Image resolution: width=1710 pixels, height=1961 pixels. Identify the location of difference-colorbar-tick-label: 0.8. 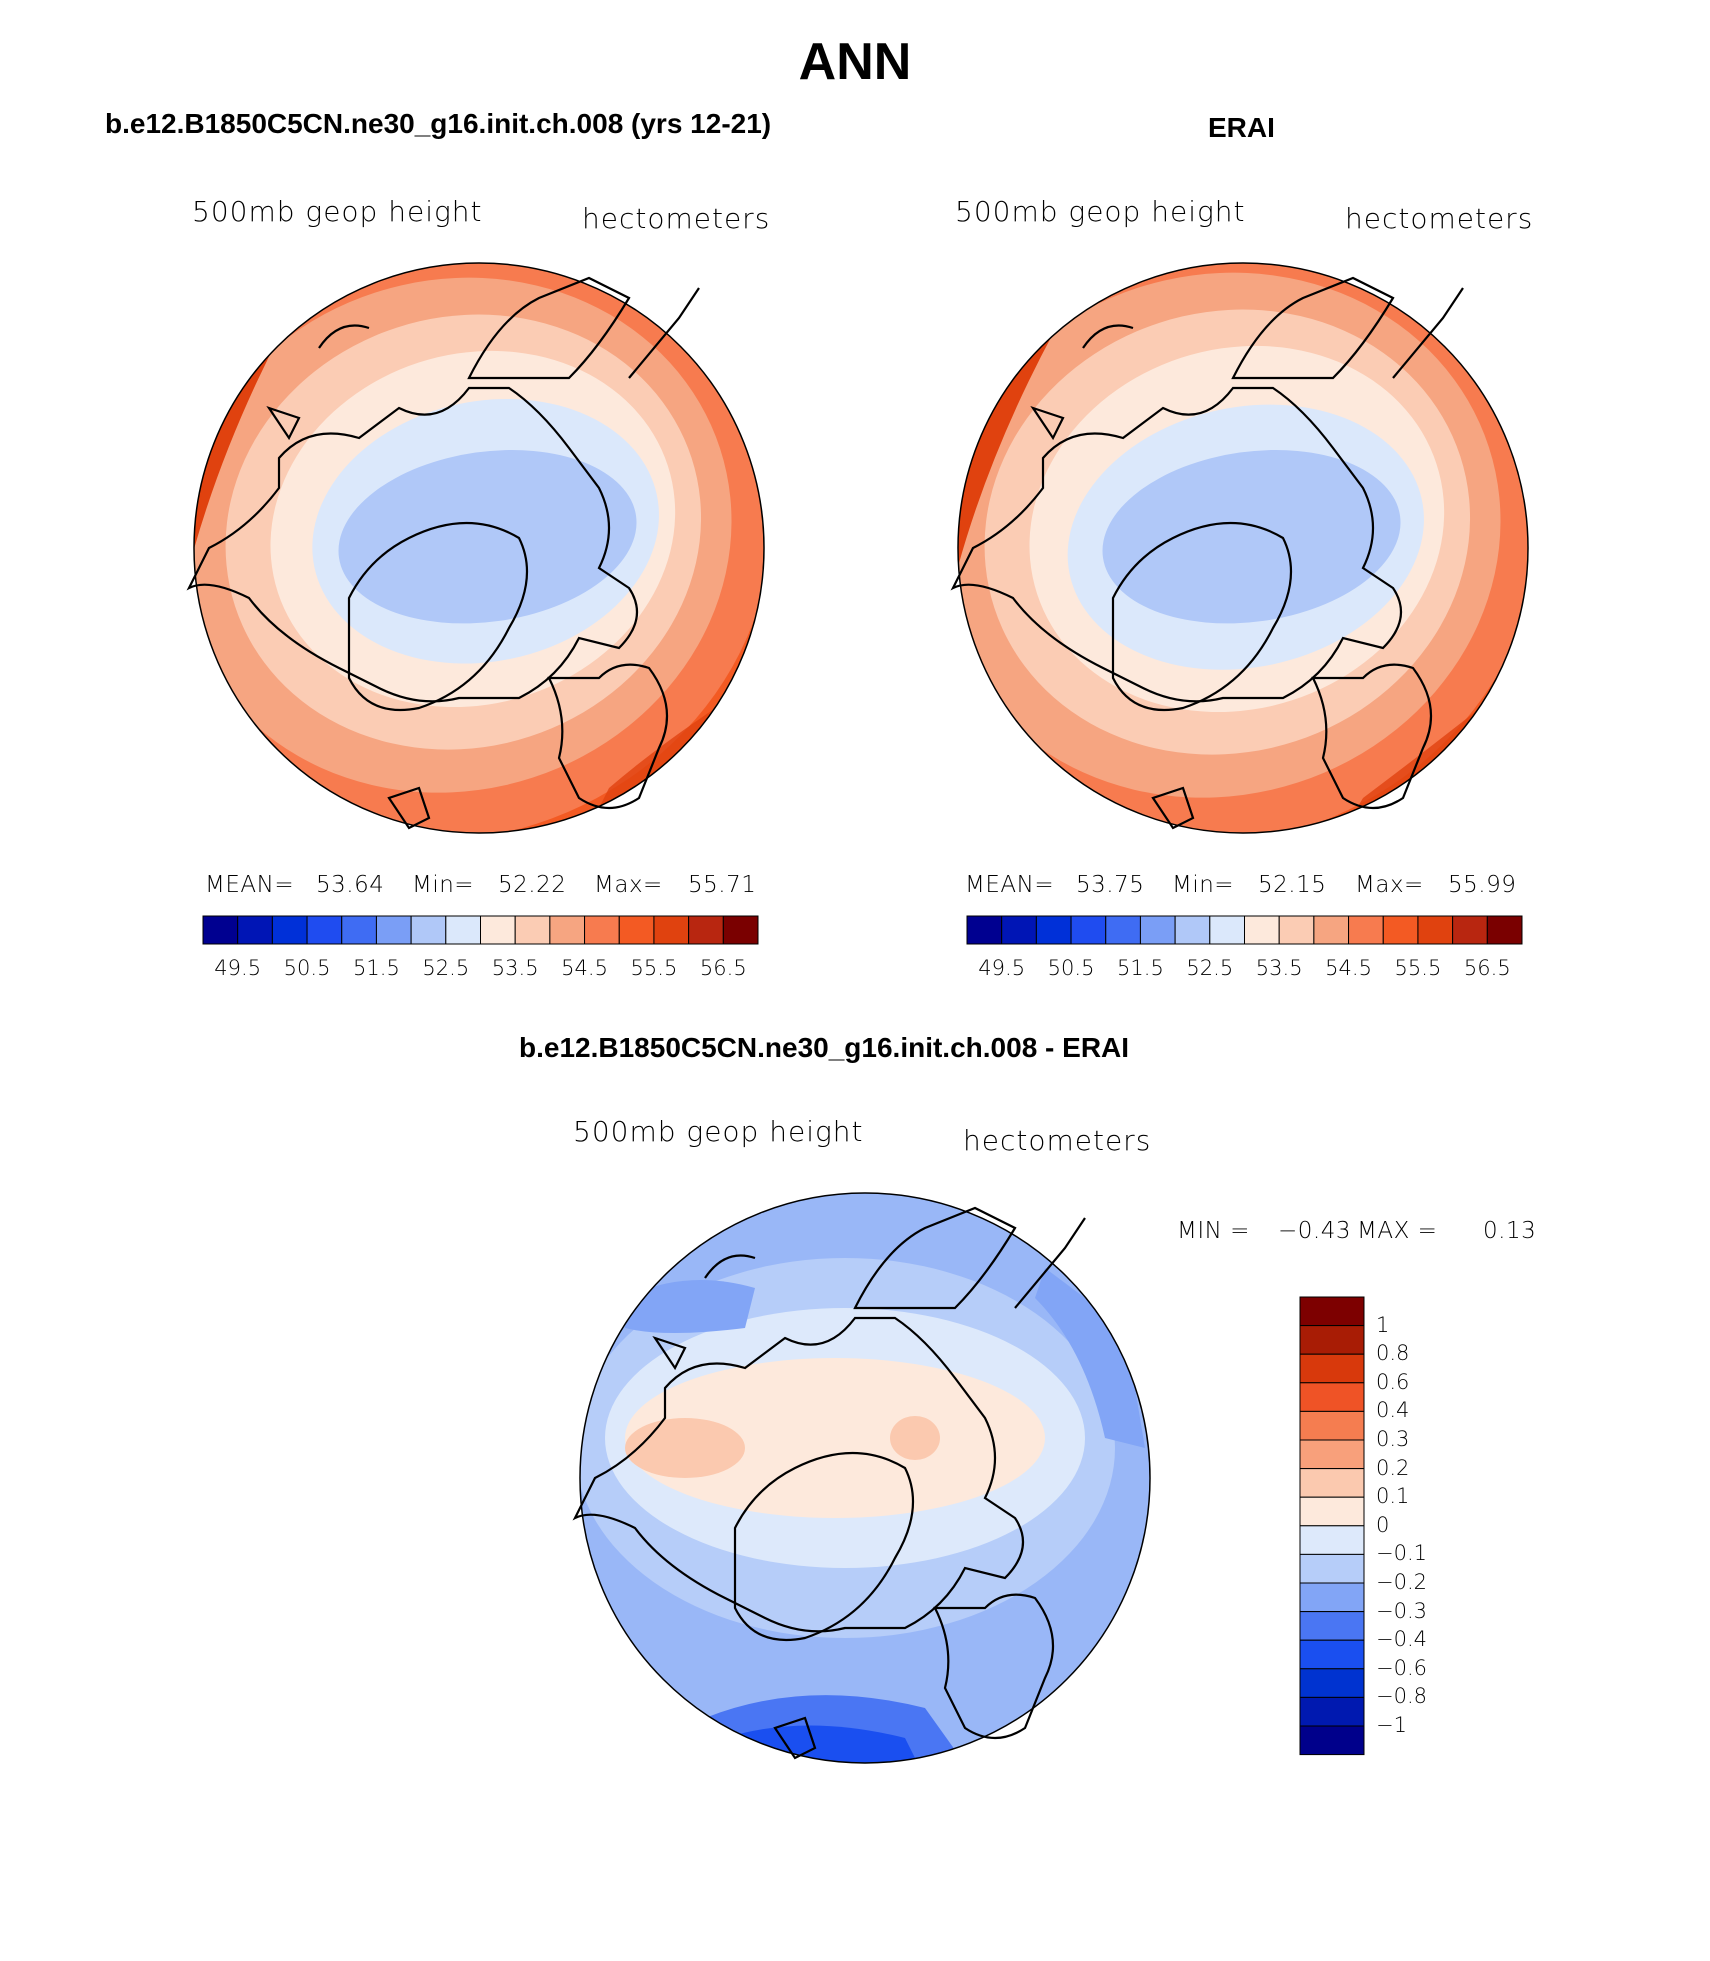
(1393, 1353).